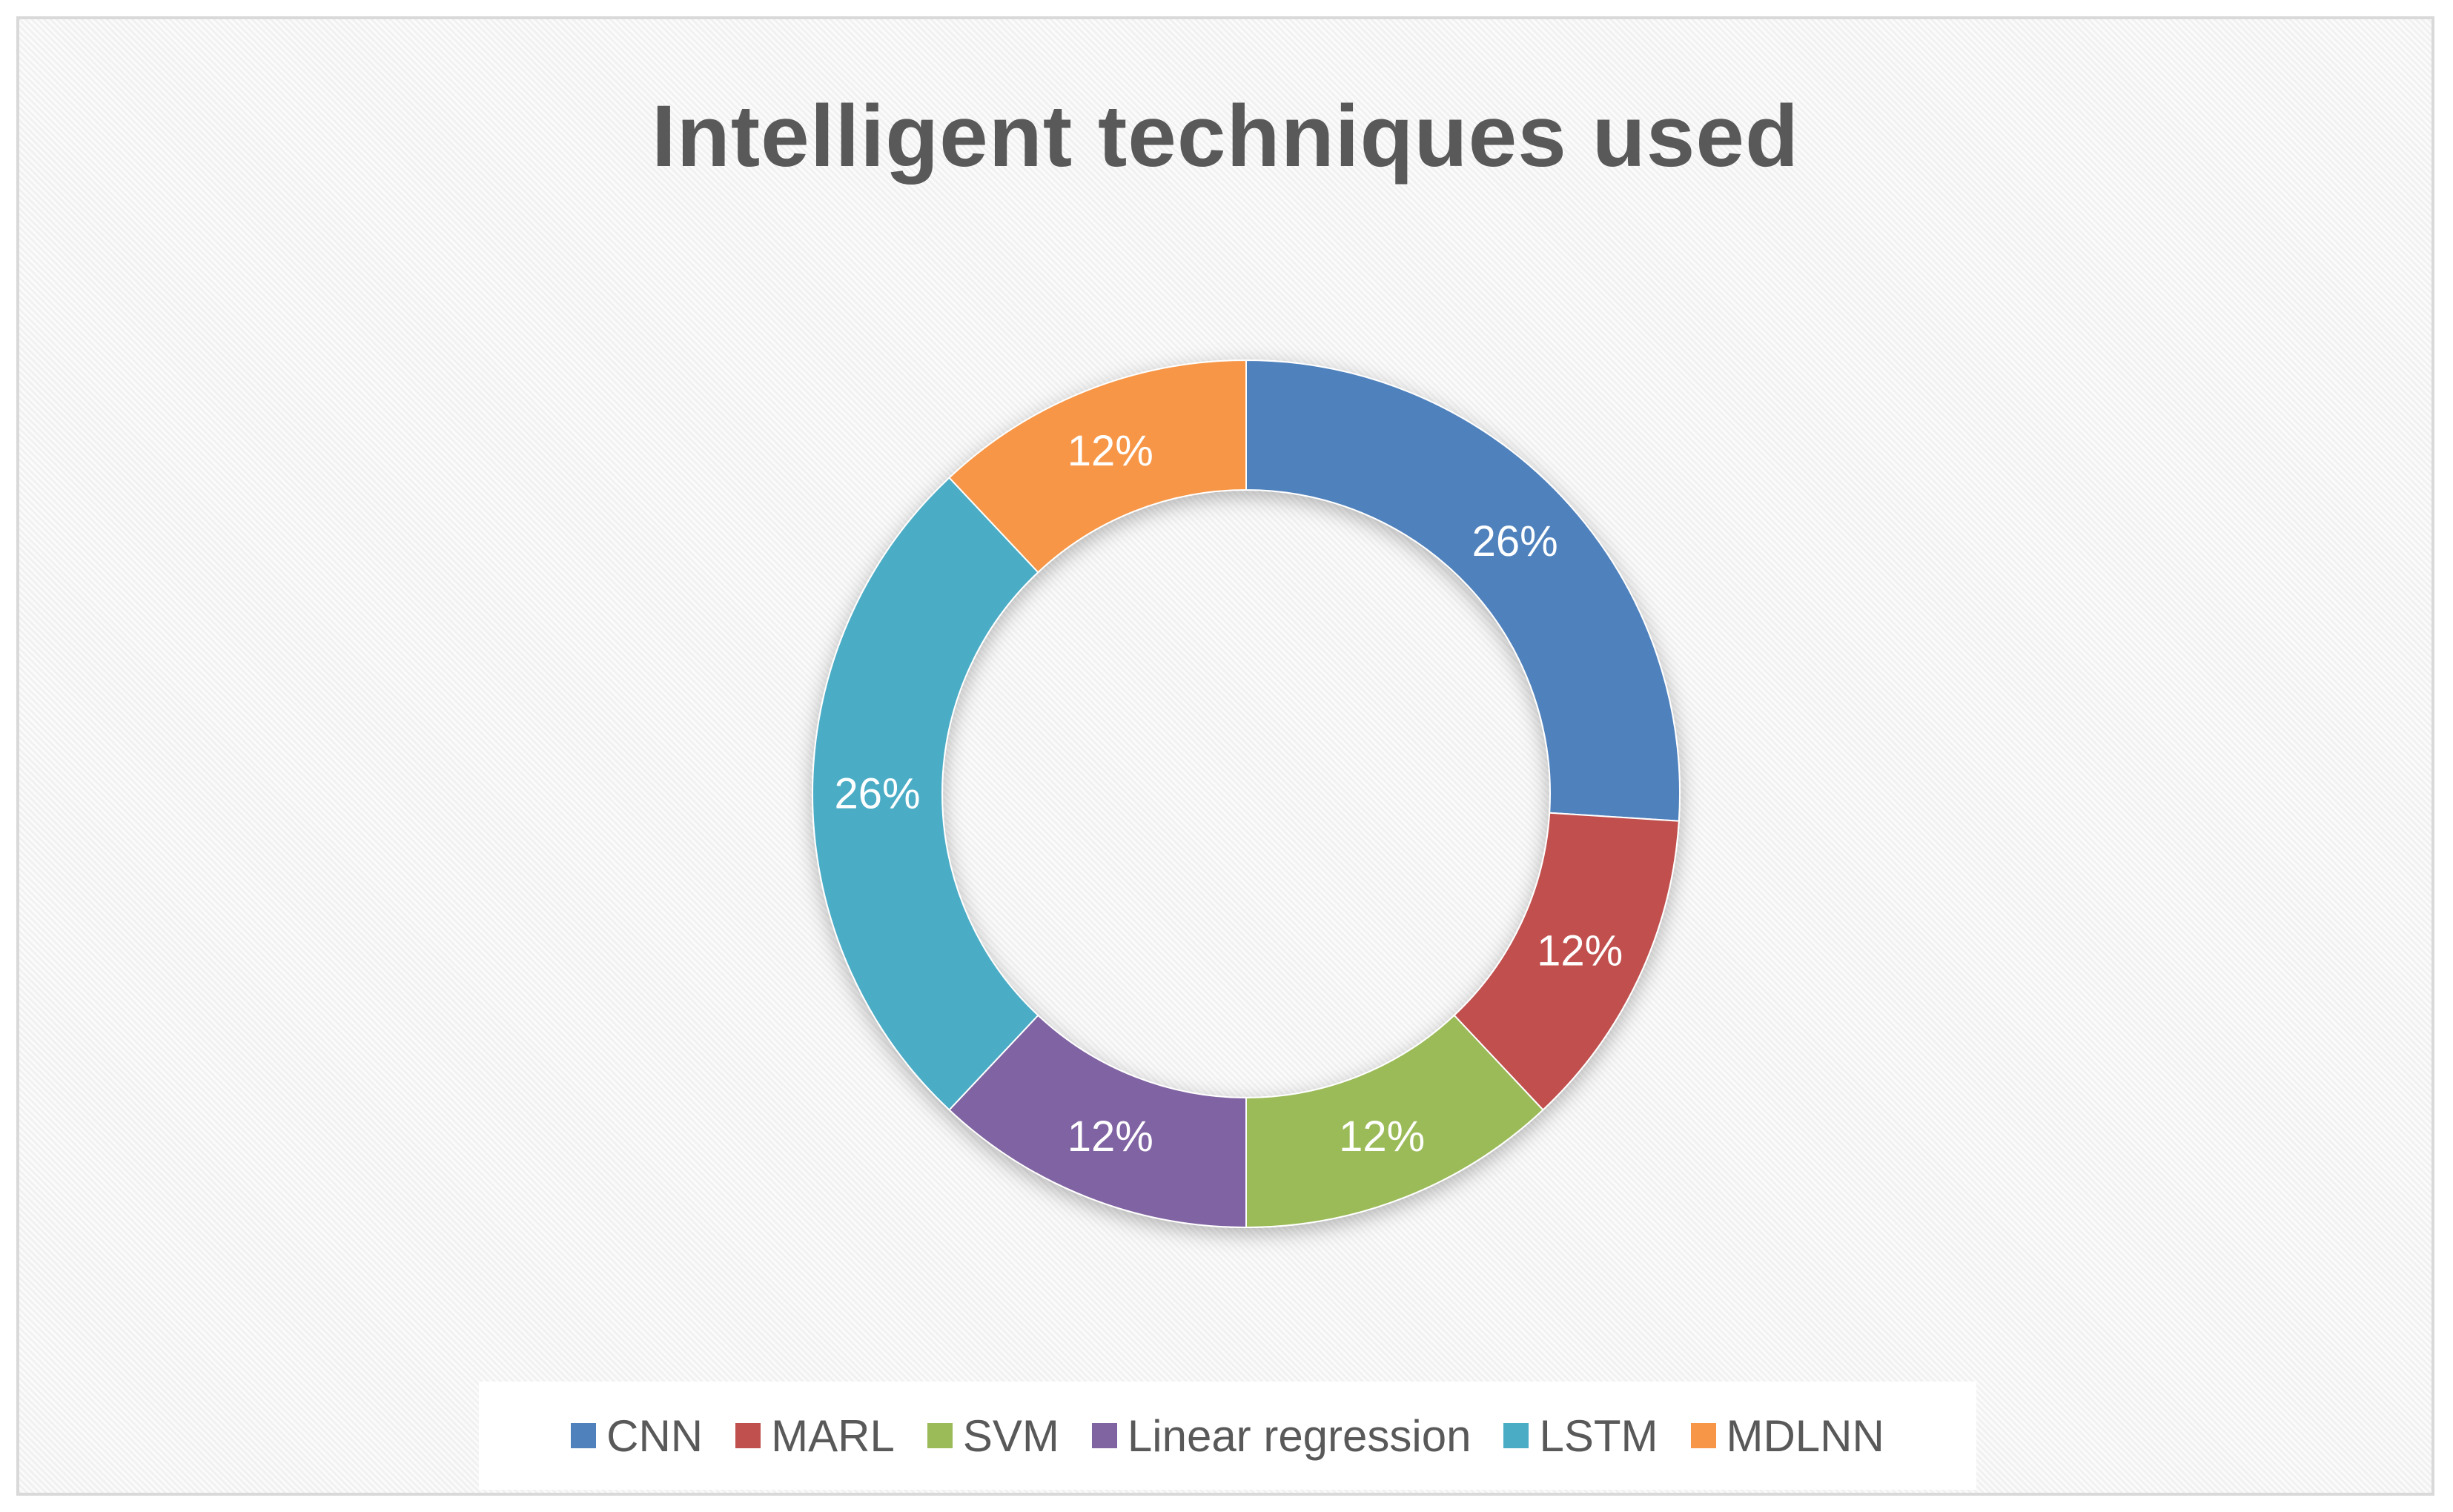 The width and height of the screenshot is (2453, 1512). I want to click on donut-slice-mdlnn, so click(1097, 467).